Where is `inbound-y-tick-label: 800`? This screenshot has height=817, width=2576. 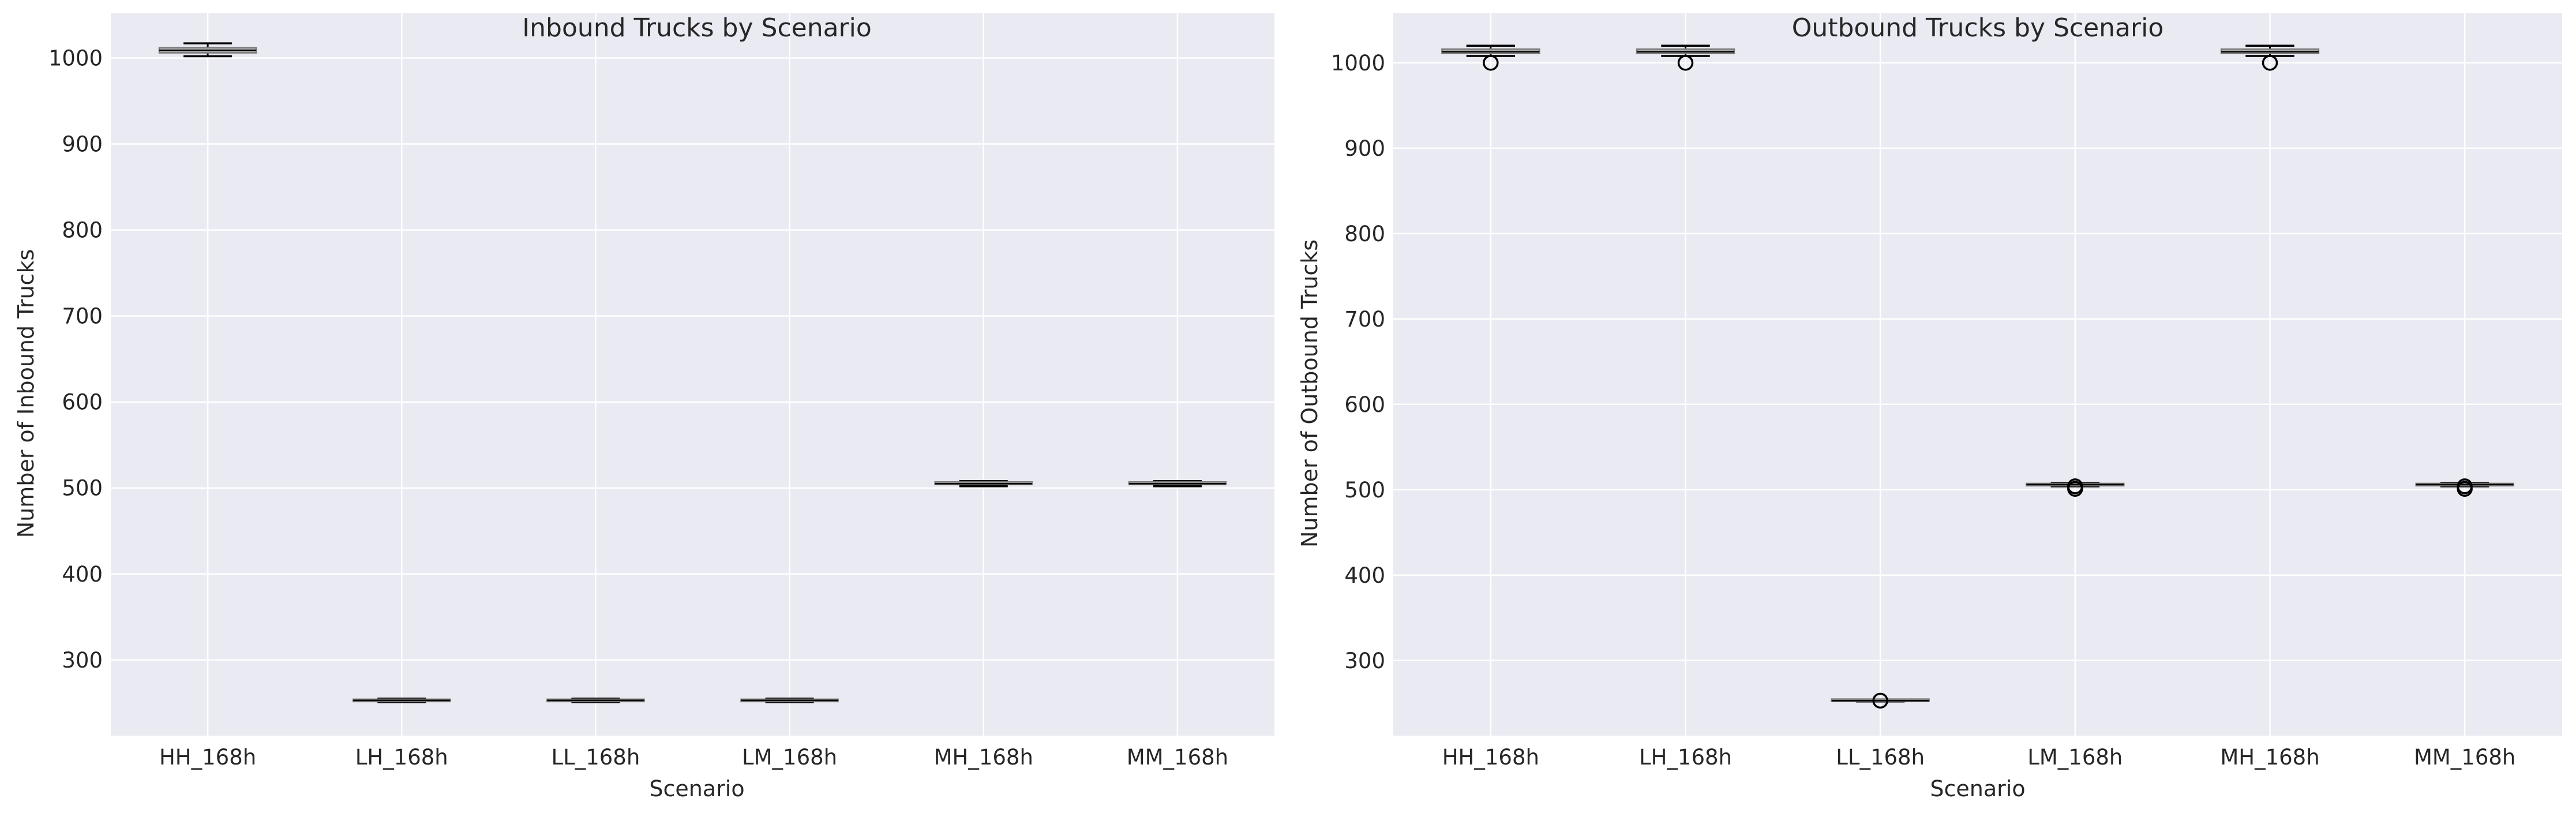 inbound-y-tick-label: 800 is located at coordinates (82, 231).